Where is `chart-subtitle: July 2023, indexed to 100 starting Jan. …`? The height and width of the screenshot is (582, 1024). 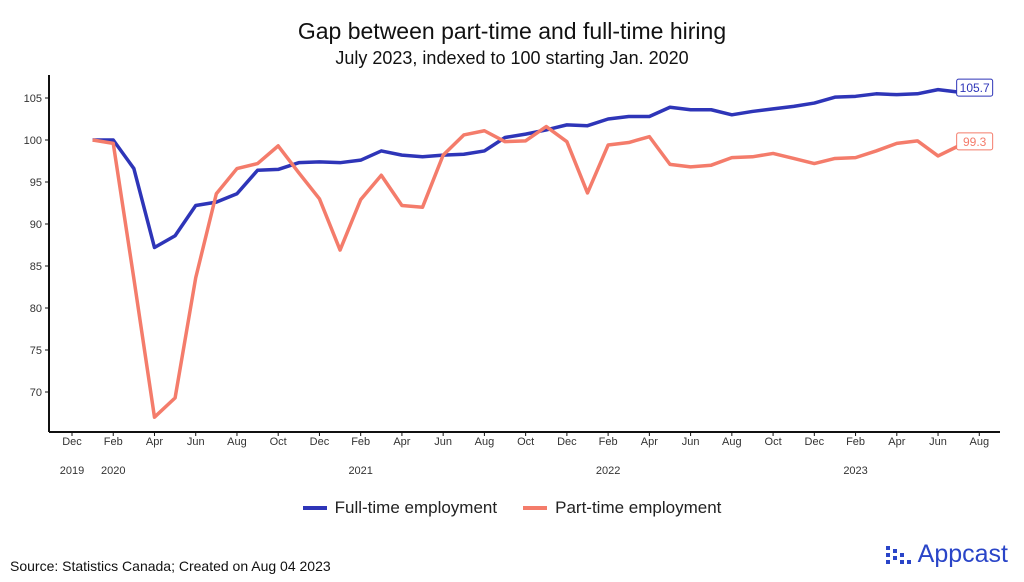 chart-subtitle: July 2023, indexed to 100 starting Jan. … is located at coordinates (512, 58).